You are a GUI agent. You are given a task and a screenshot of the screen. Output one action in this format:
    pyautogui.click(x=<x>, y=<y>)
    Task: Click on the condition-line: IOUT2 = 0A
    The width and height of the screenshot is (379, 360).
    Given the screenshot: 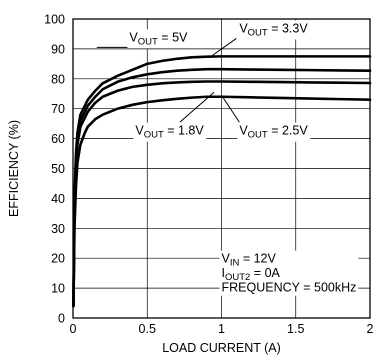 What is the action you would take?
    pyautogui.click(x=251, y=274)
    